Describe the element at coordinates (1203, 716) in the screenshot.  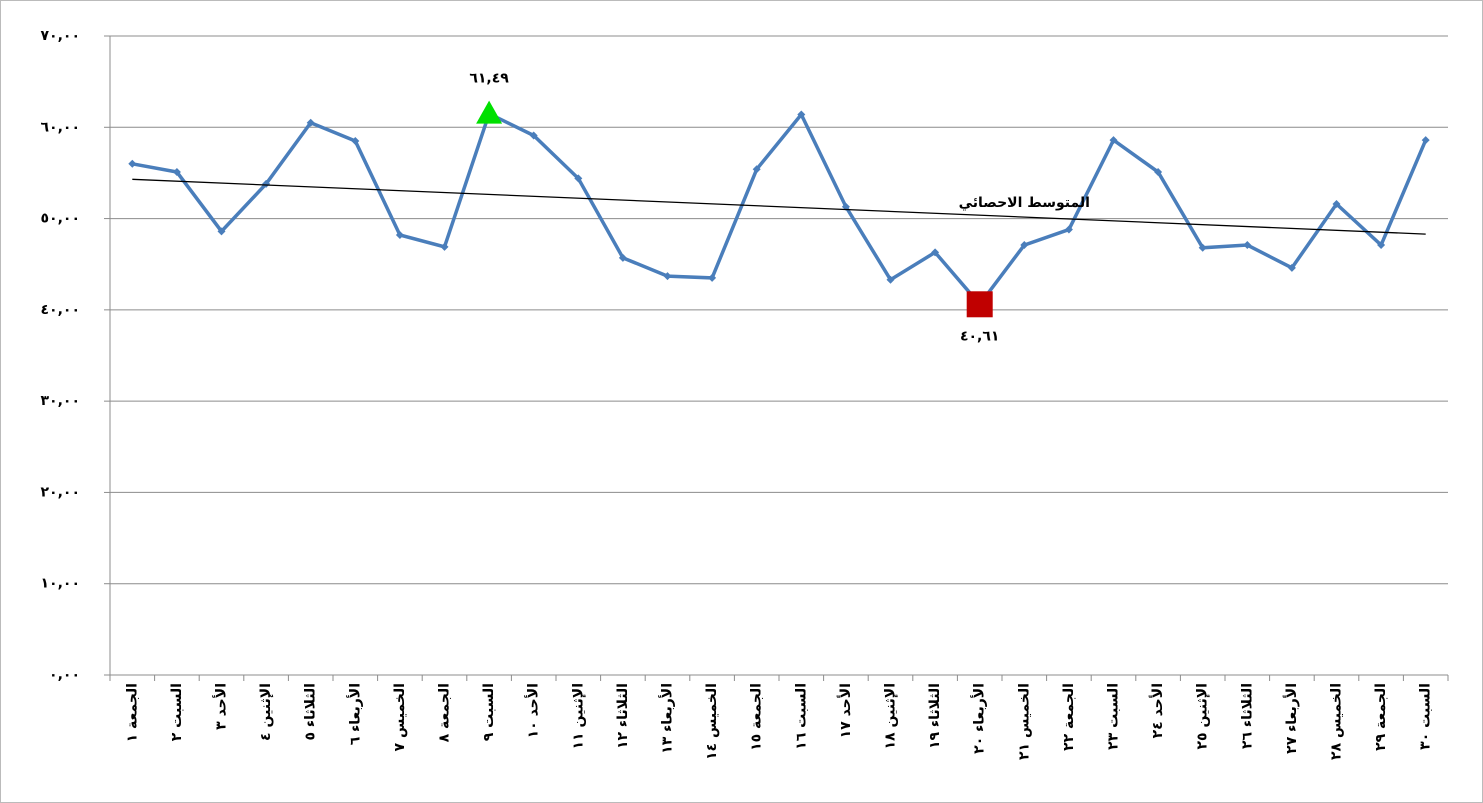
I see `x-tick-label: الإثنين ٢٥` at that location.